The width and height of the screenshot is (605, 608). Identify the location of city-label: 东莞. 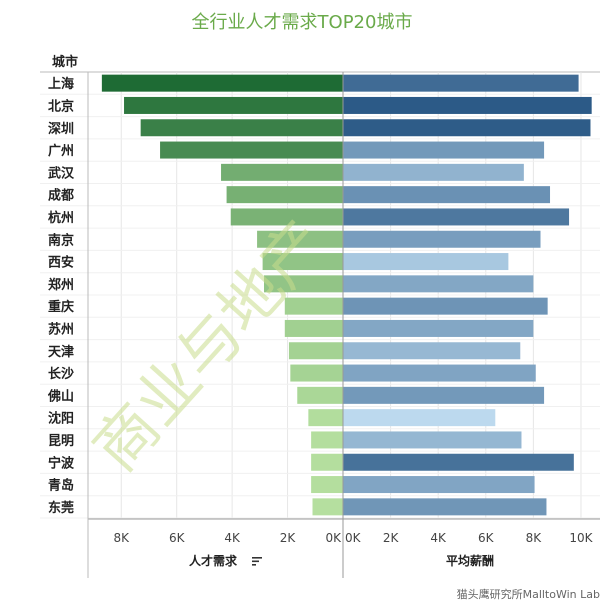
(61, 508).